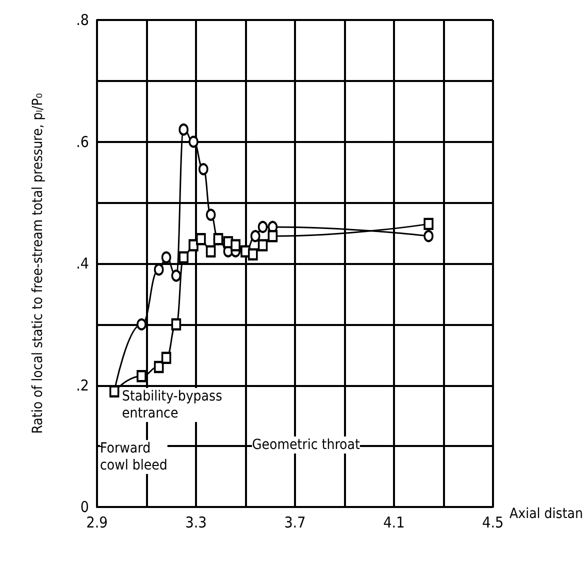 The width and height of the screenshot is (586, 563). What do you see at coordinates (97, 523) in the screenshot?
I see `x-tick-label: 2.9` at bounding box center [97, 523].